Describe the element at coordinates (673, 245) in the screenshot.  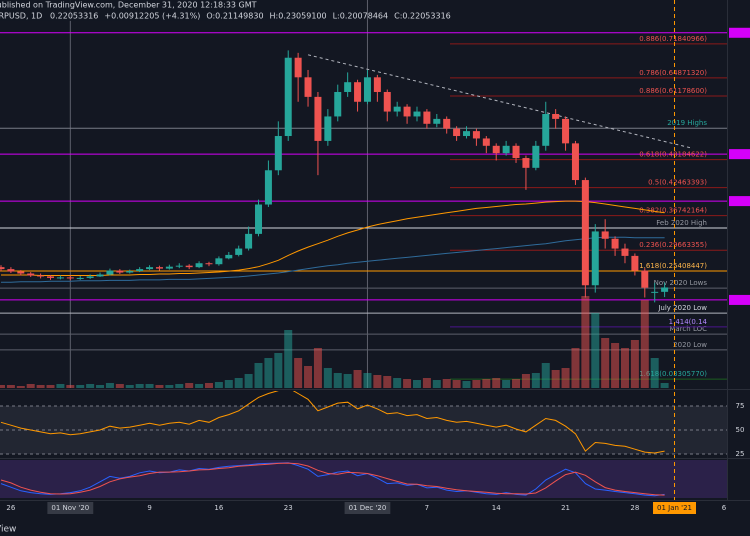
I see `fib-label: 0.236(0.29663355)` at that location.